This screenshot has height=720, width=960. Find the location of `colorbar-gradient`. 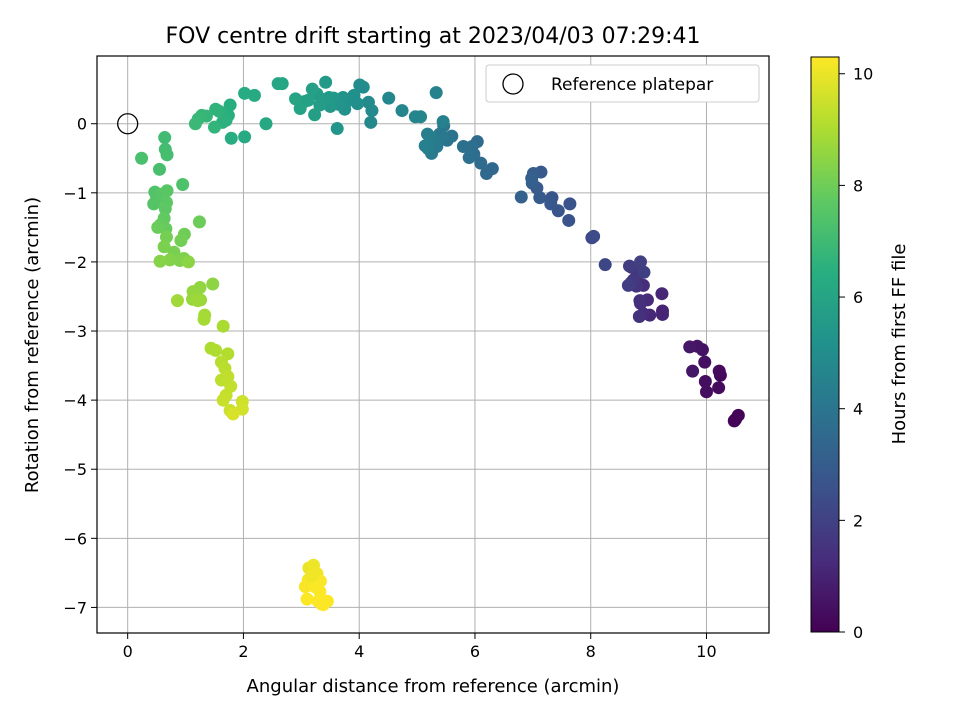

colorbar-gradient is located at coordinates (825, 344).